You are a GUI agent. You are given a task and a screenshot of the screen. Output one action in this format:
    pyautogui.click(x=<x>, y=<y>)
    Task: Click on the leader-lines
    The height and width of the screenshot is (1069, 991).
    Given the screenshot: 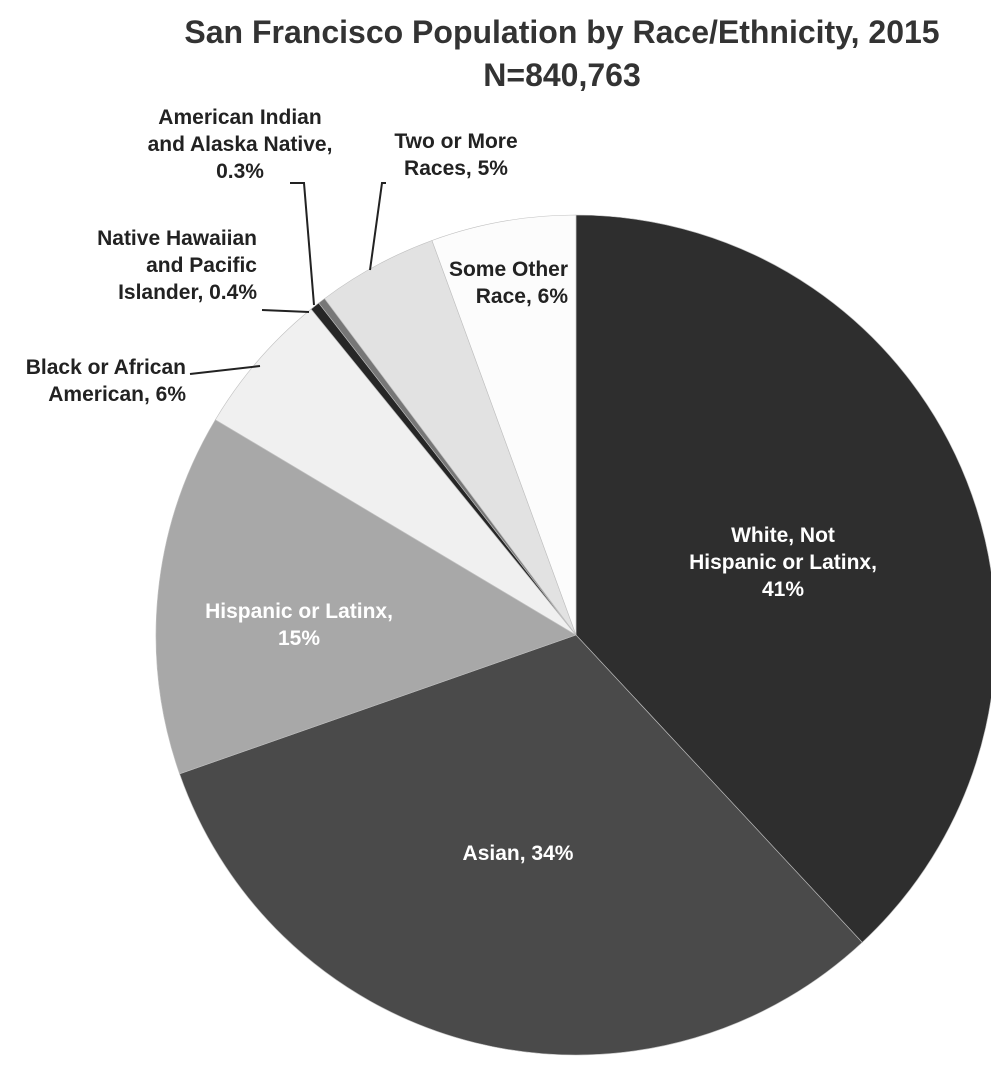 What is the action you would take?
    pyautogui.click(x=287, y=278)
    